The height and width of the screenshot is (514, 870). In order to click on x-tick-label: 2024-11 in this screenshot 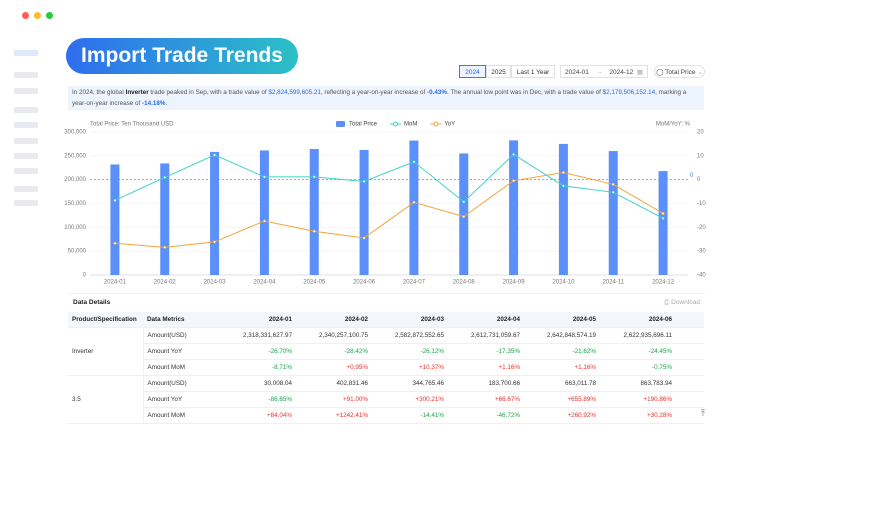, I will do `click(613, 283)`.